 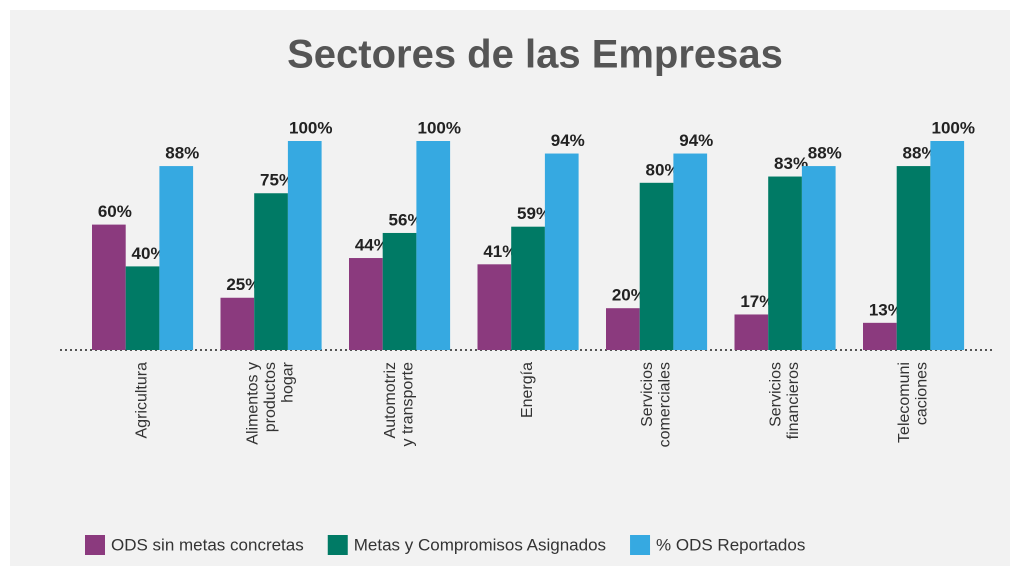 What do you see at coordinates (408, 404) in the screenshot?
I see `x-tick-label-line: y transporte` at bounding box center [408, 404].